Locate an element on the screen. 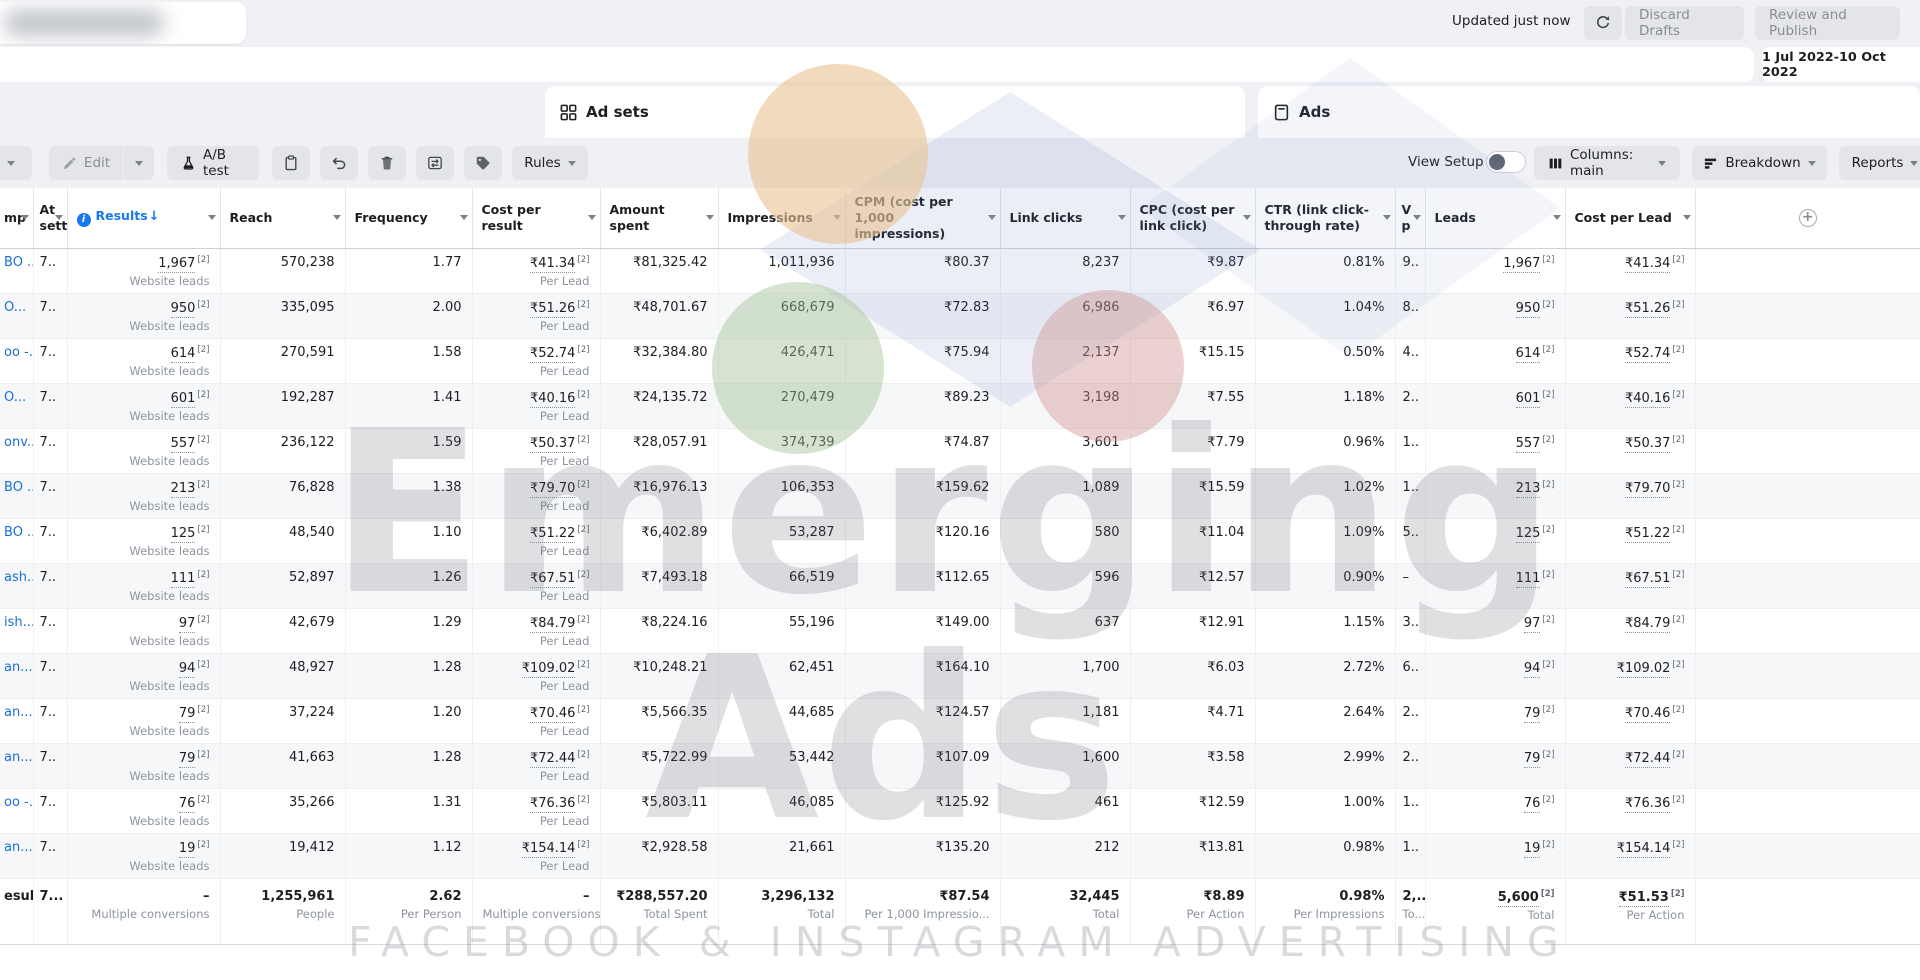 This screenshot has height=980, width=1920. breakdown-button: Breakdown is located at coordinates (1759, 163).